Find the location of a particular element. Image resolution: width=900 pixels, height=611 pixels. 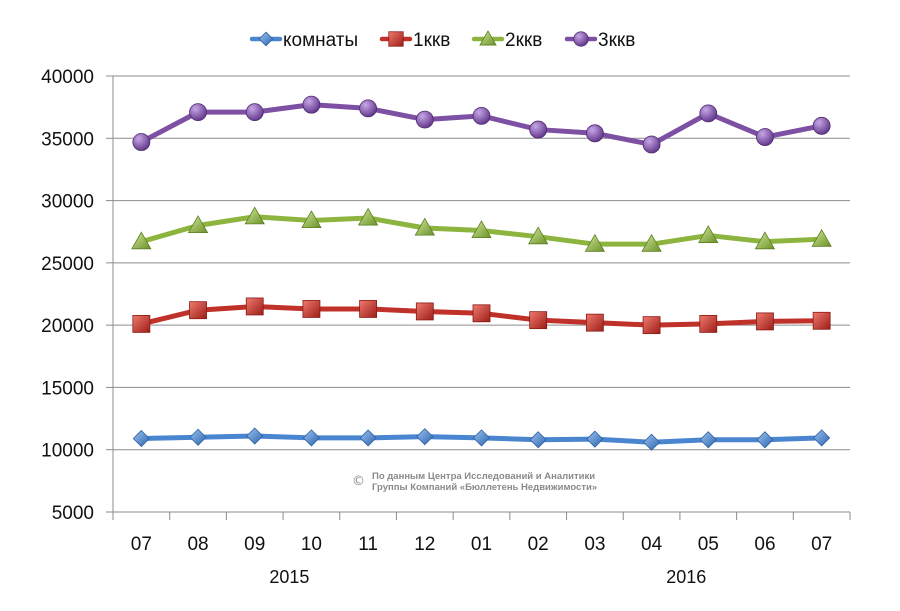

x-tick-label: 05 is located at coordinates (708, 544).